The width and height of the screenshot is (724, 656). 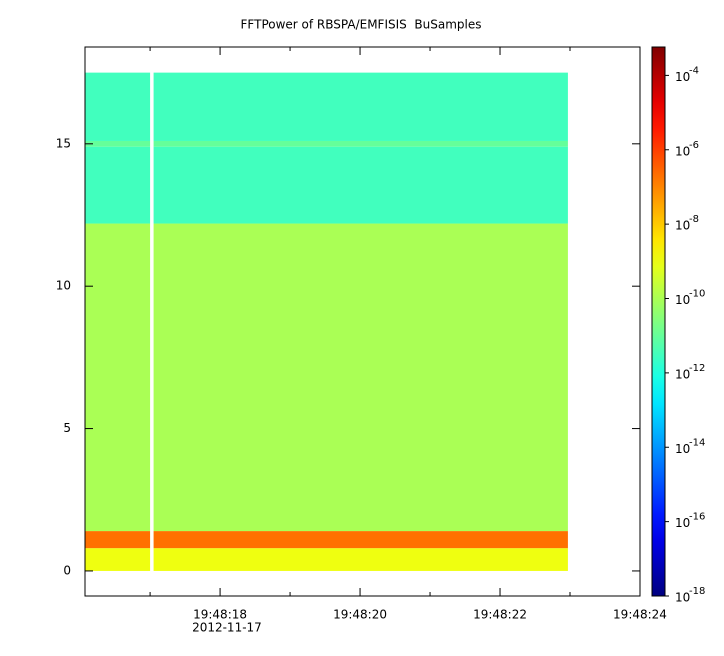 What do you see at coordinates (694, 145) in the screenshot?
I see `colorbar-tick-exponent: -6` at bounding box center [694, 145].